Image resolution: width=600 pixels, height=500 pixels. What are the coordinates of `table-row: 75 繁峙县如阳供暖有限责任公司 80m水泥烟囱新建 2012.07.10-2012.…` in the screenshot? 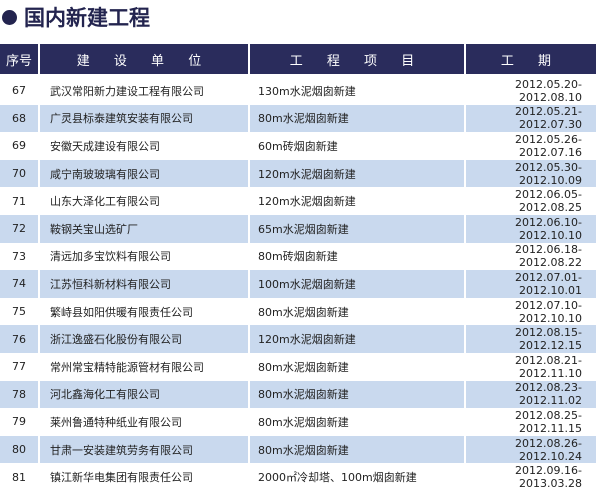 It's located at (298, 312).